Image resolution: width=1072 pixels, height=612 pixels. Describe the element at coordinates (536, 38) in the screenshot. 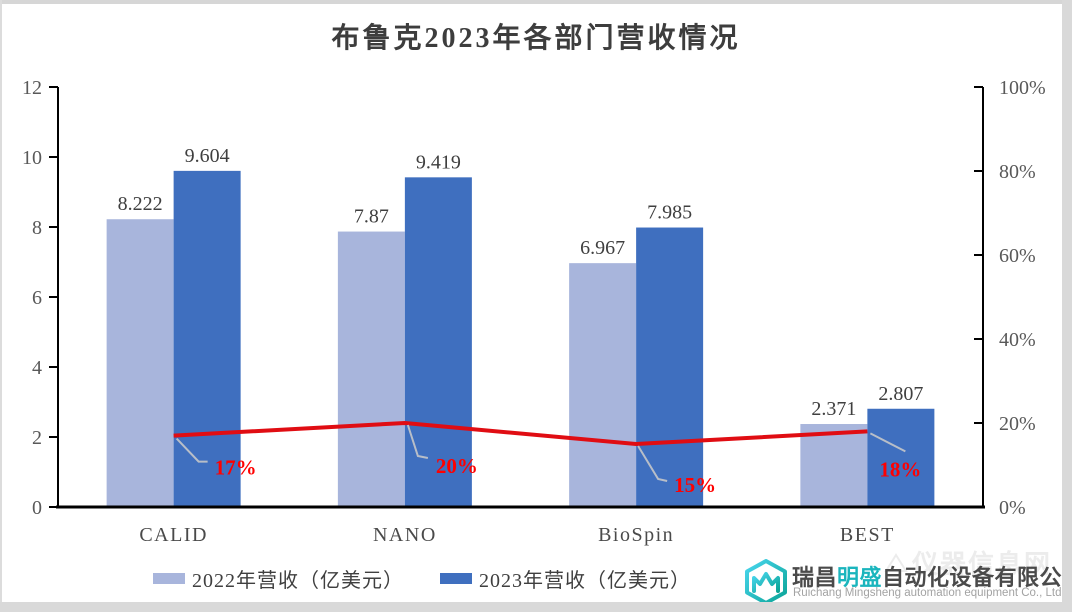

I see `chart-title: 布鲁克2023年各部门营收情况` at that location.